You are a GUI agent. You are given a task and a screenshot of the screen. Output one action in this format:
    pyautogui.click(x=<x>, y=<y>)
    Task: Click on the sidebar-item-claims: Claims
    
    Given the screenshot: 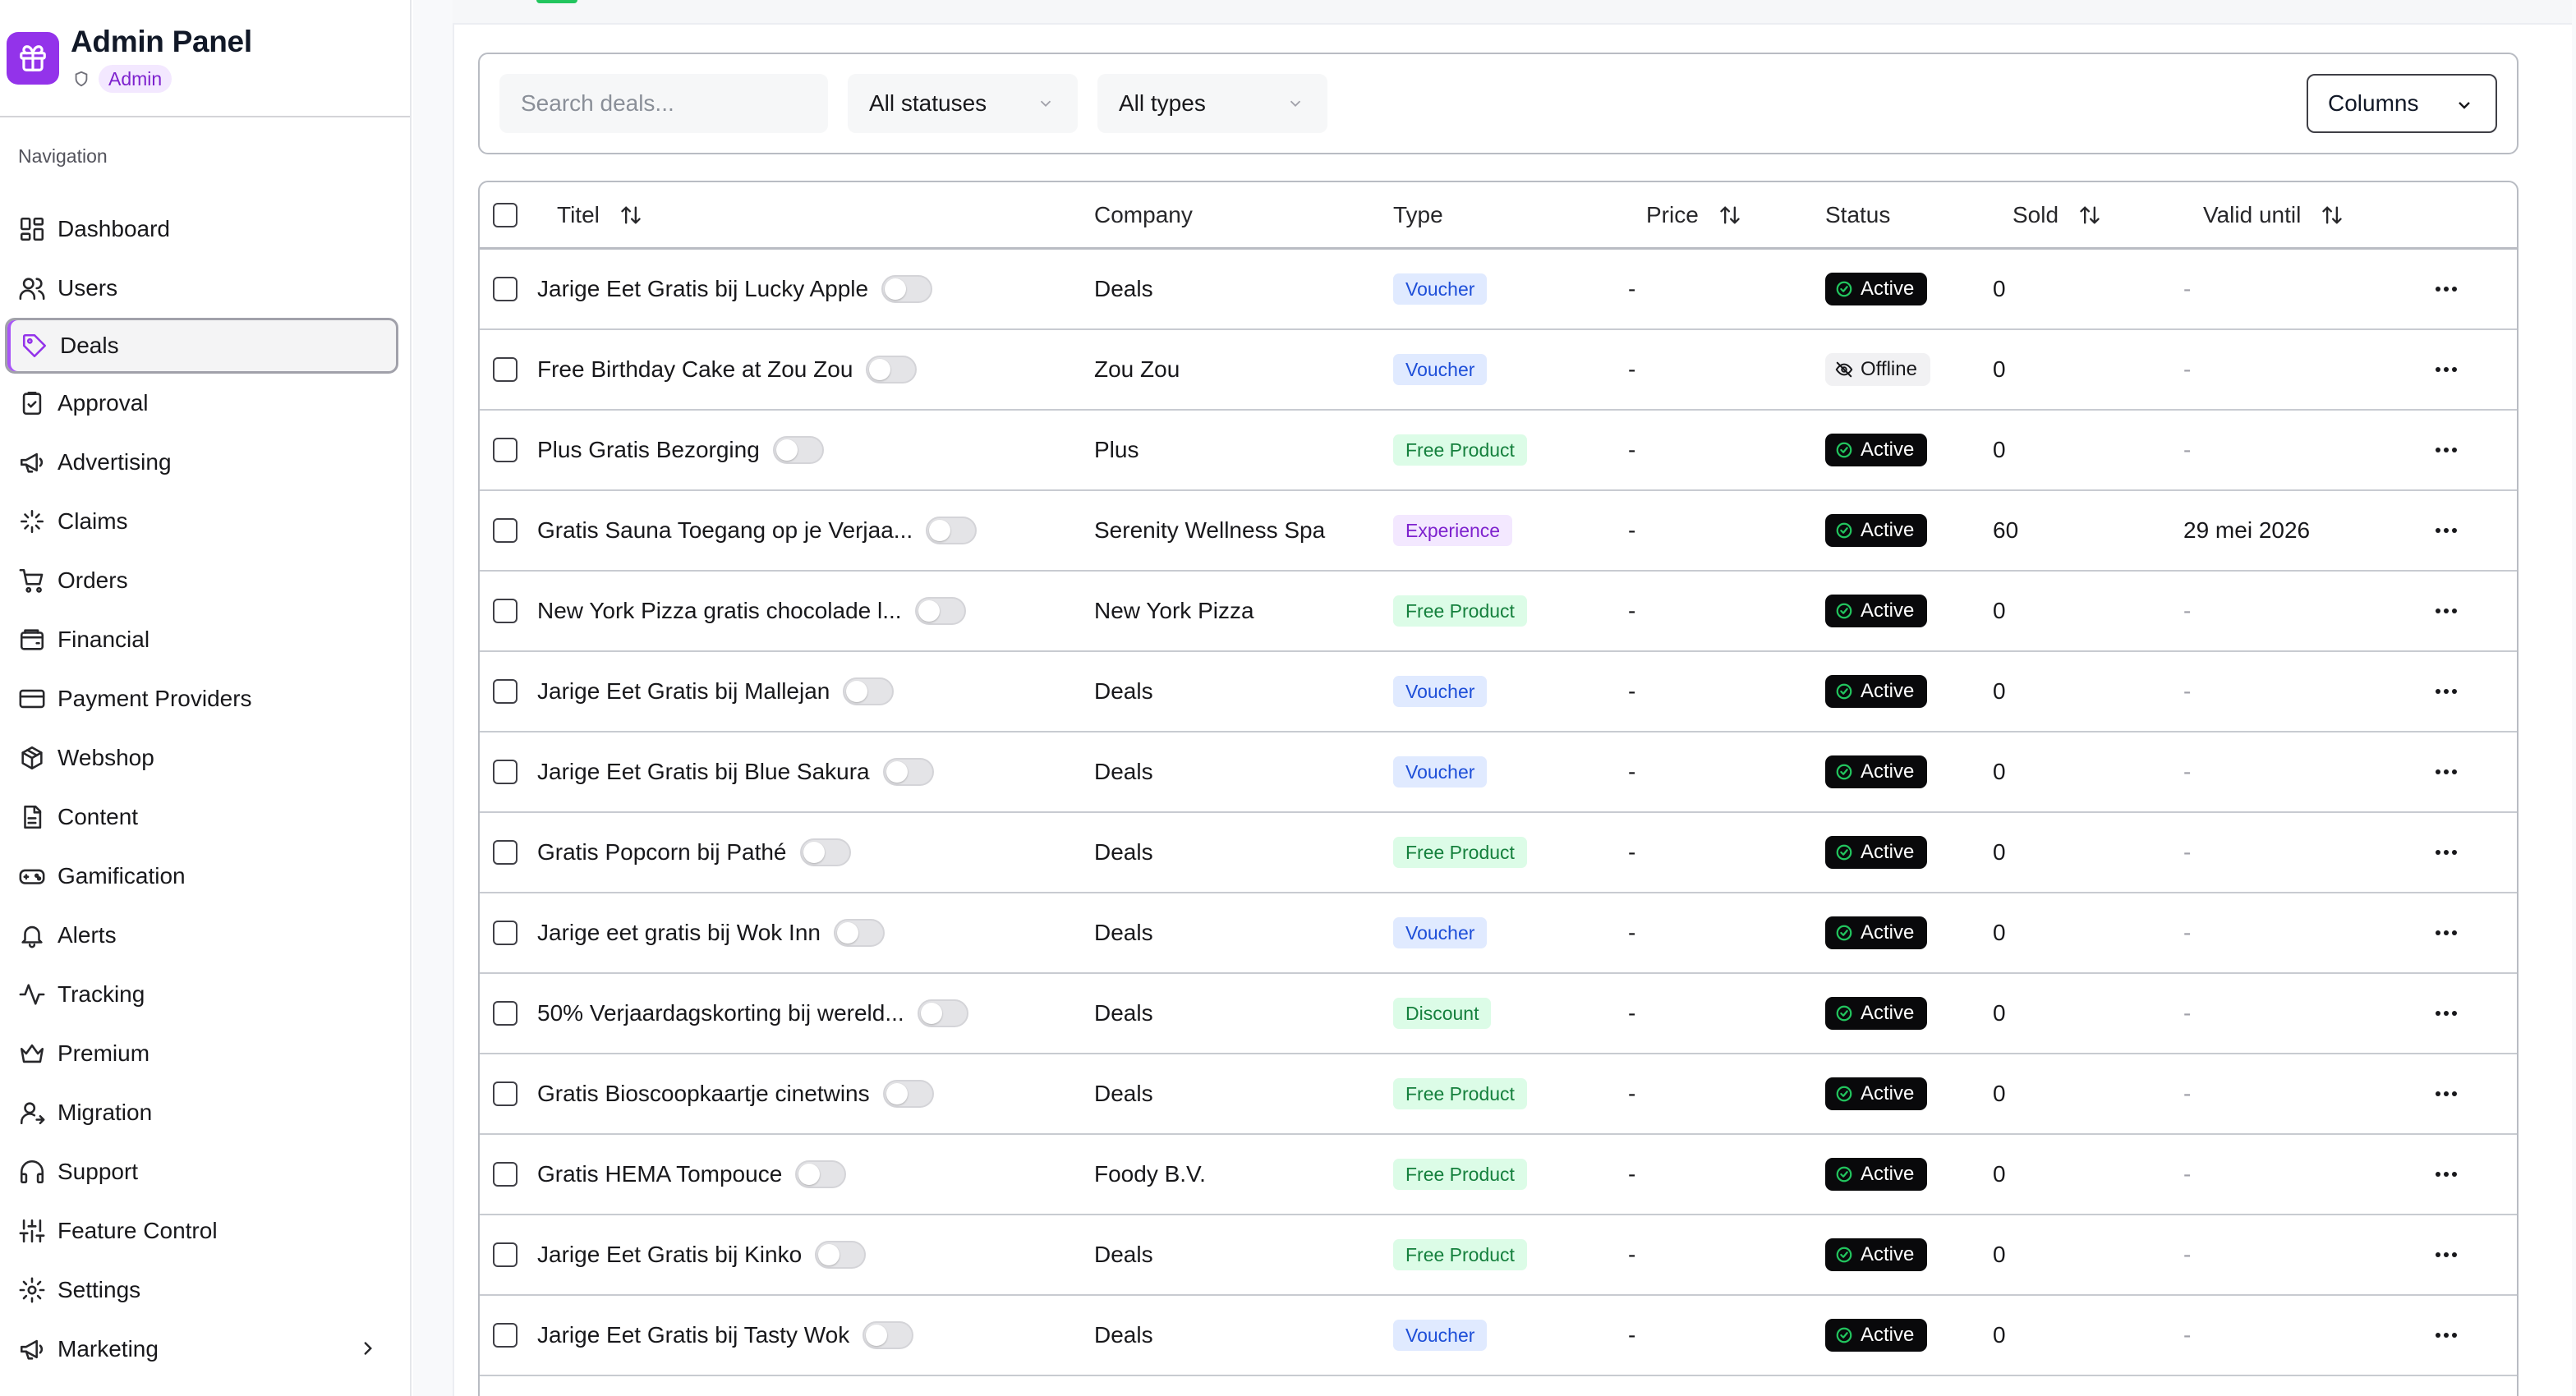 What is the action you would take?
    pyautogui.click(x=205, y=521)
    